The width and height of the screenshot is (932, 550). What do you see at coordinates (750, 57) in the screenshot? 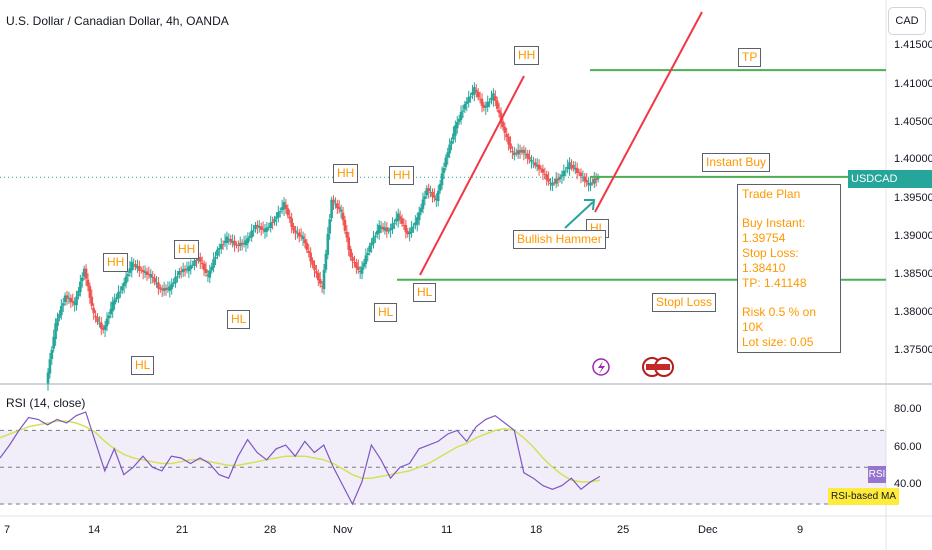
I see `tp-label: TP` at bounding box center [750, 57].